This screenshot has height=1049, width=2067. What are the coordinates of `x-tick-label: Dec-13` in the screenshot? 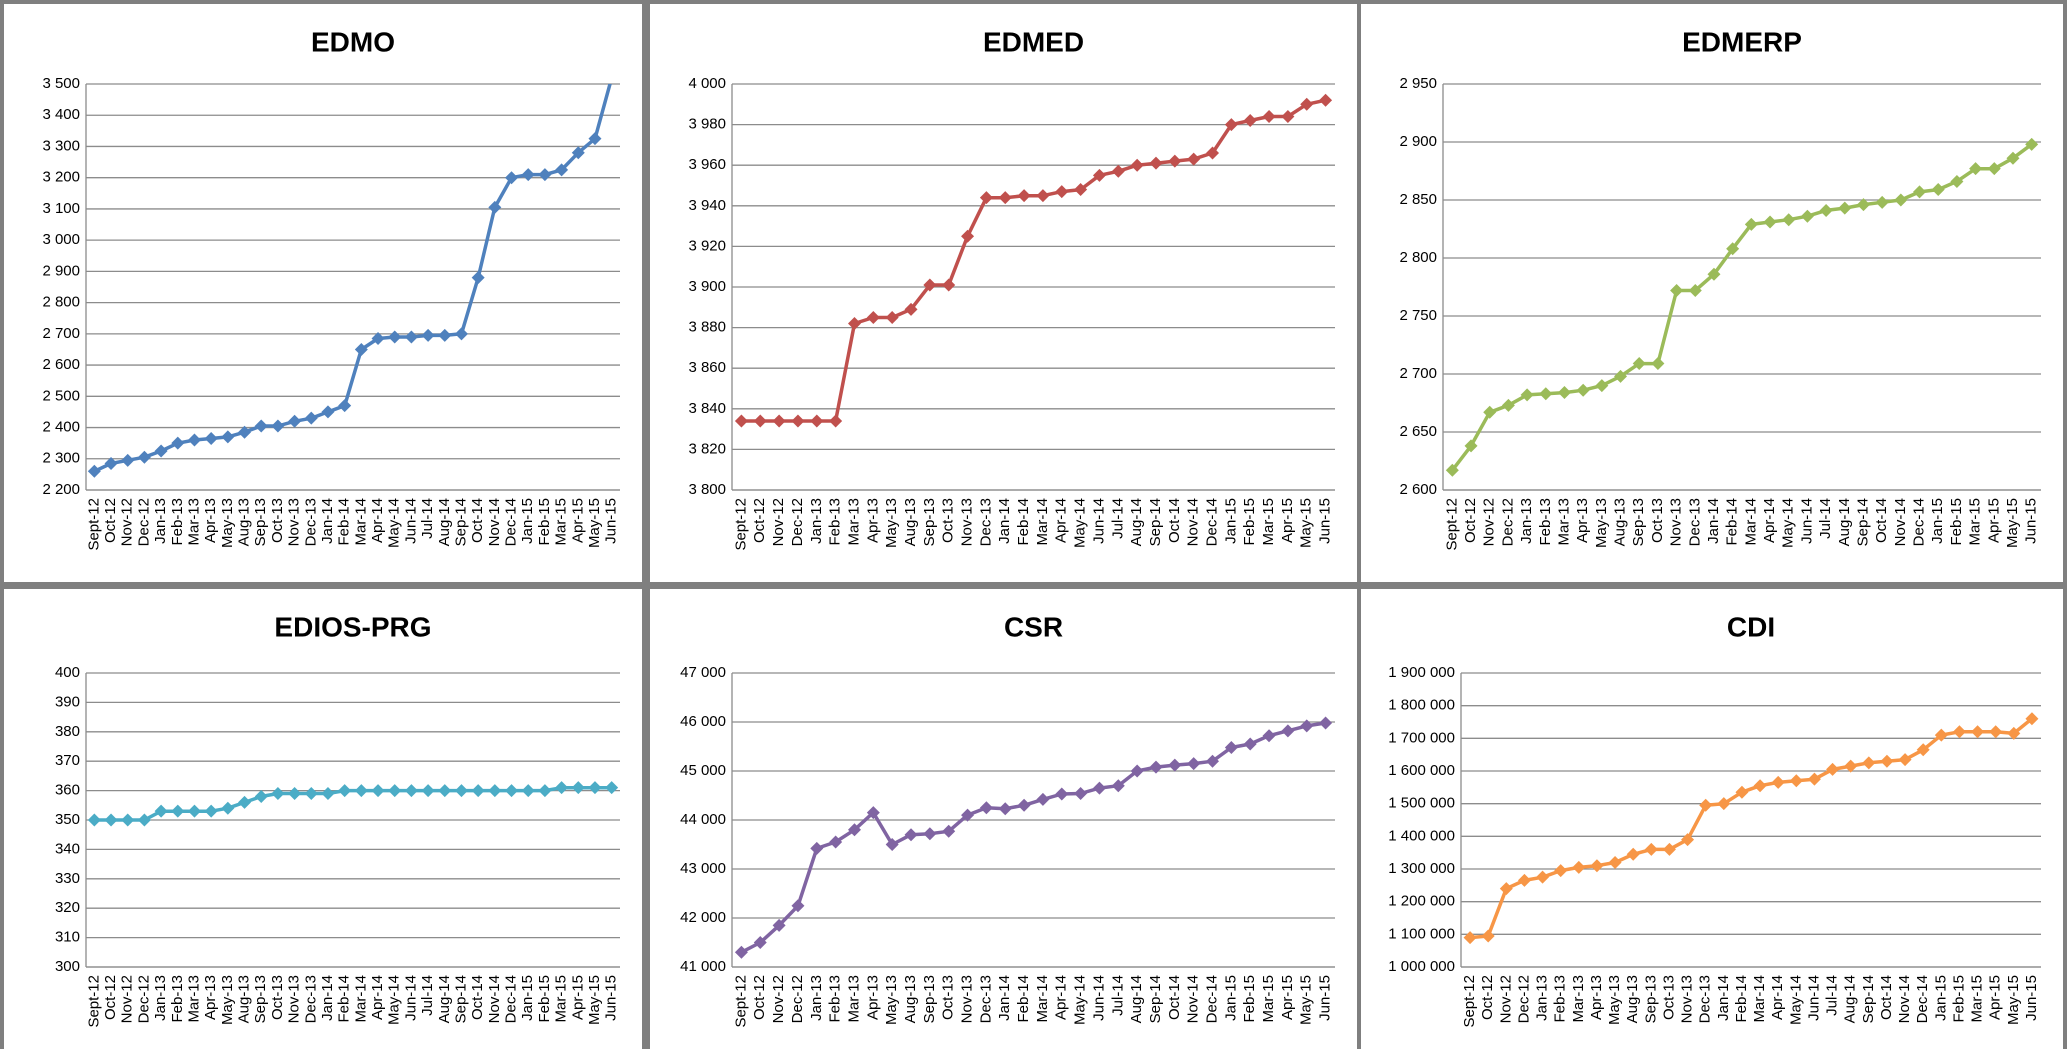 It's located at (1694, 522).